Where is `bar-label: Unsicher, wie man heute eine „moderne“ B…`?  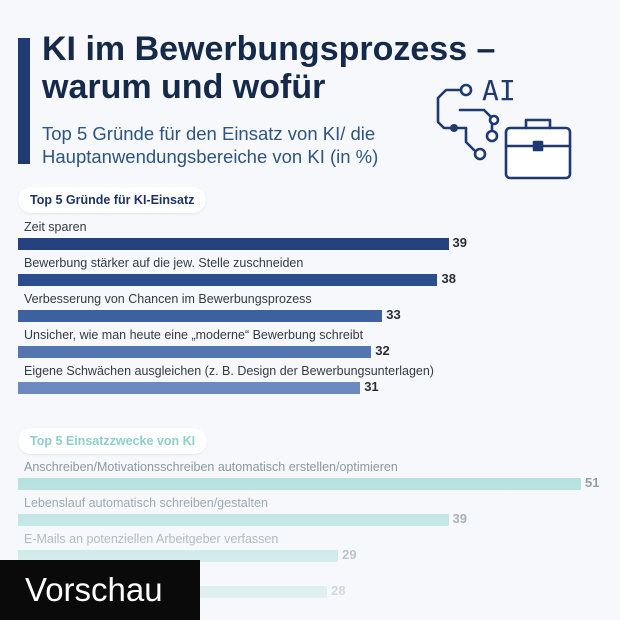
bar-label: Unsicher, wie man heute eine „moderne“ B… is located at coordinates (194, 335).